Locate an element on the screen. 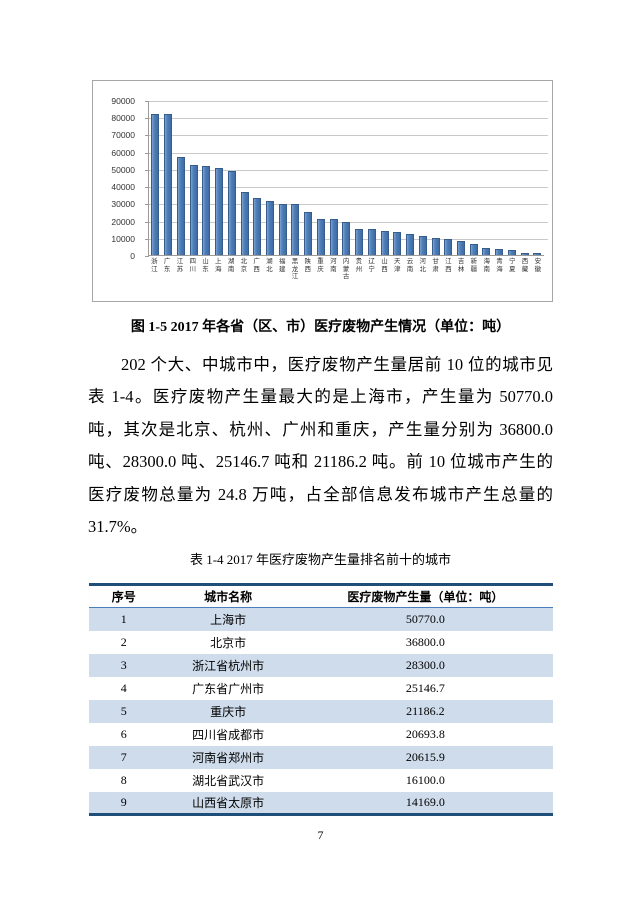 The height and width of the screenshot is (905, 640). city-cell: 重庆市 is located at coordinates (228, 711).